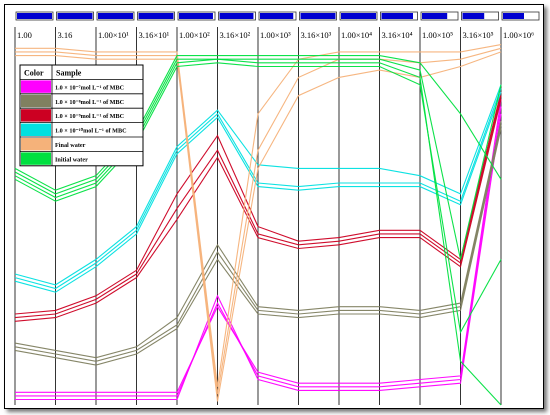 The height and width of the screenshot is (415, 550). Describe the element at coordinates (518, 35) in the screenshot. I see `axis-tick-label: 1.00×10⁶` at that location.